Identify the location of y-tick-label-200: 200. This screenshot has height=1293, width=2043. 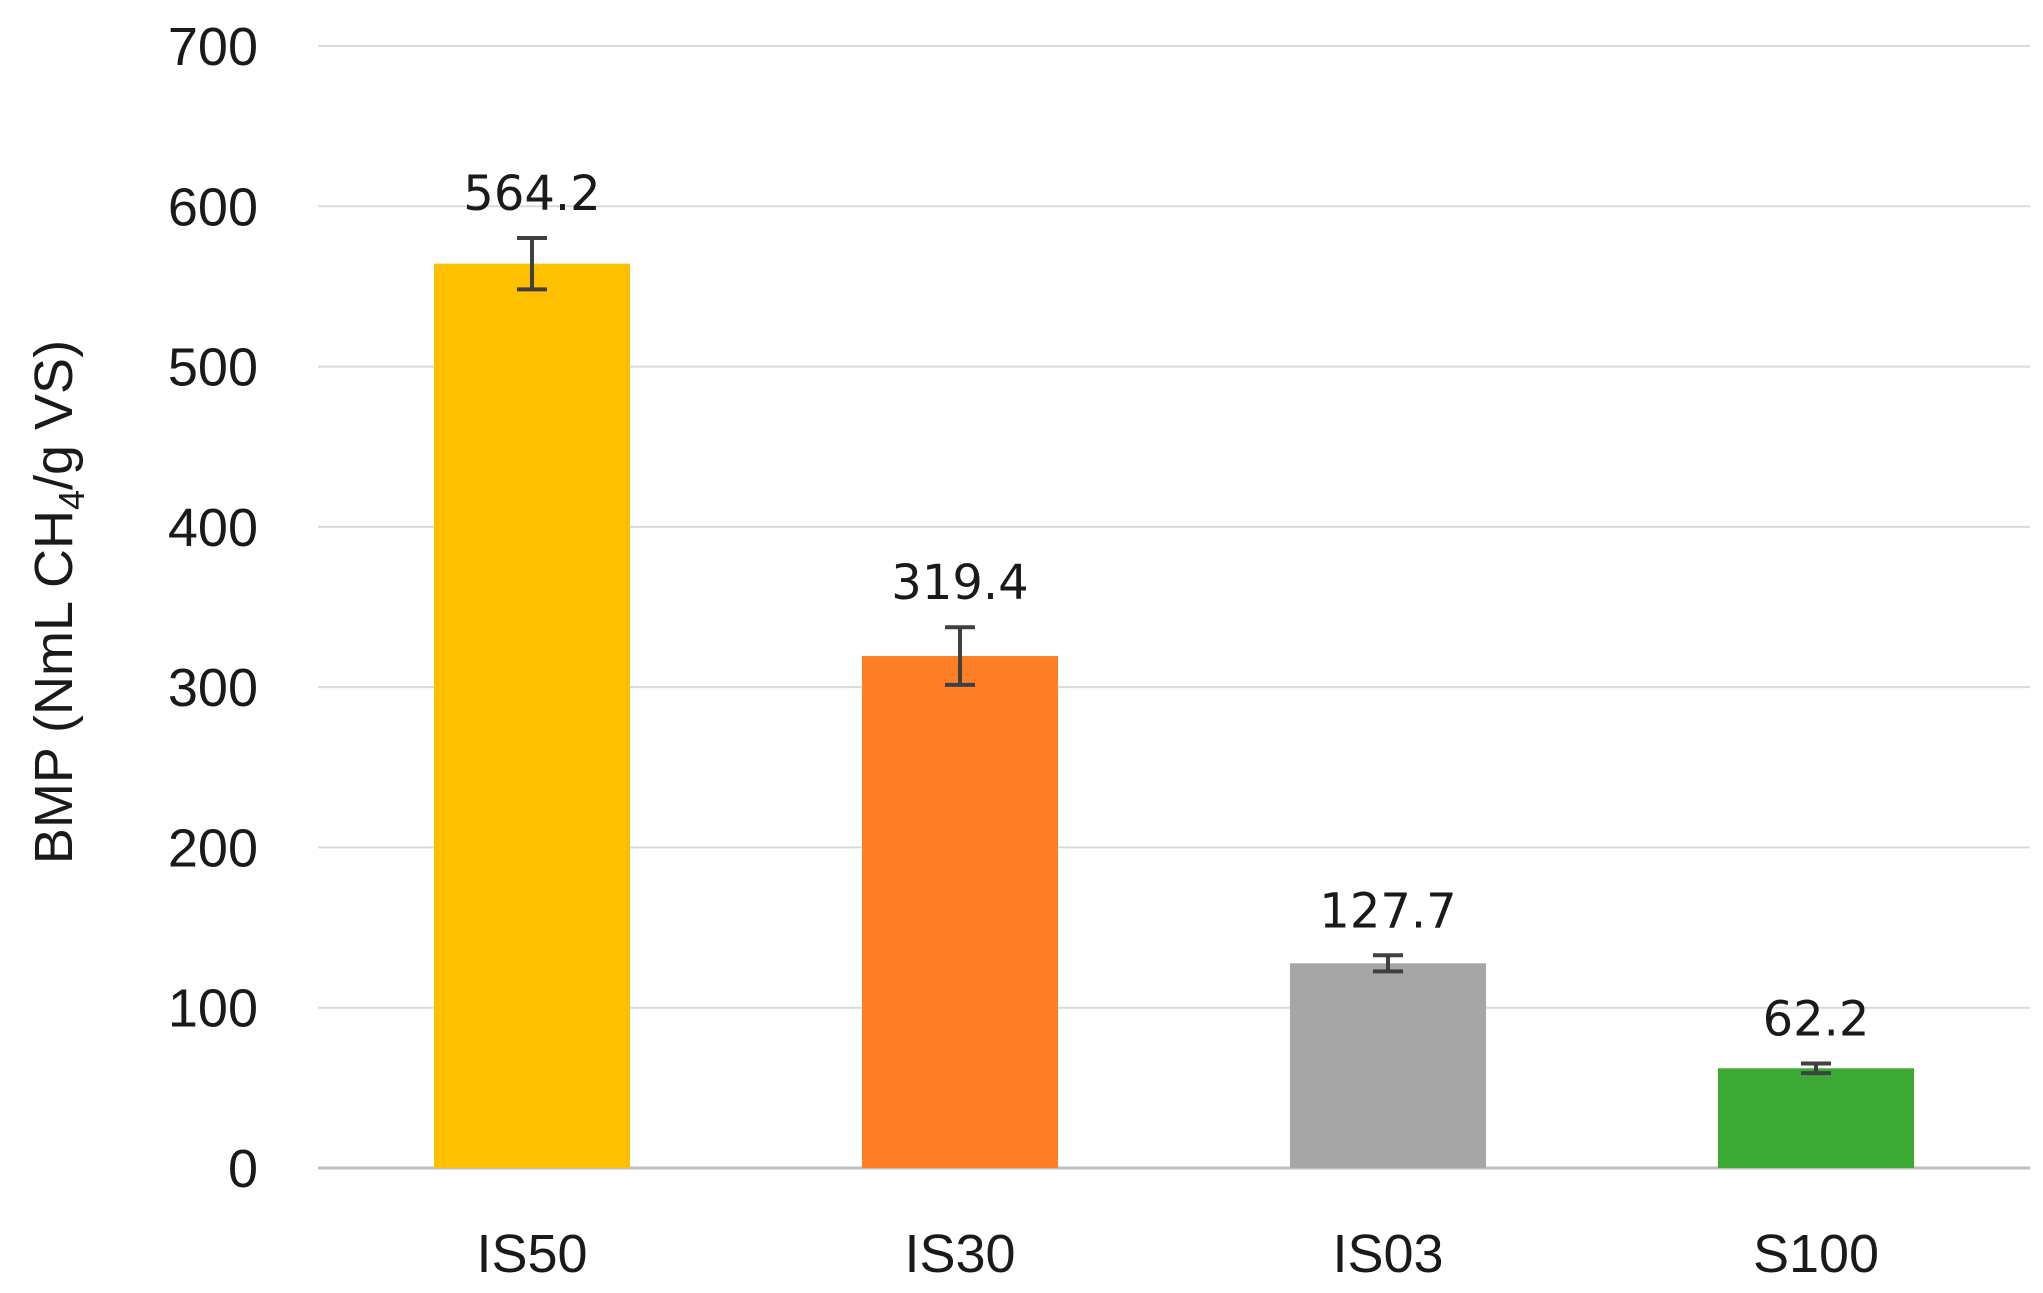
(213, 848).